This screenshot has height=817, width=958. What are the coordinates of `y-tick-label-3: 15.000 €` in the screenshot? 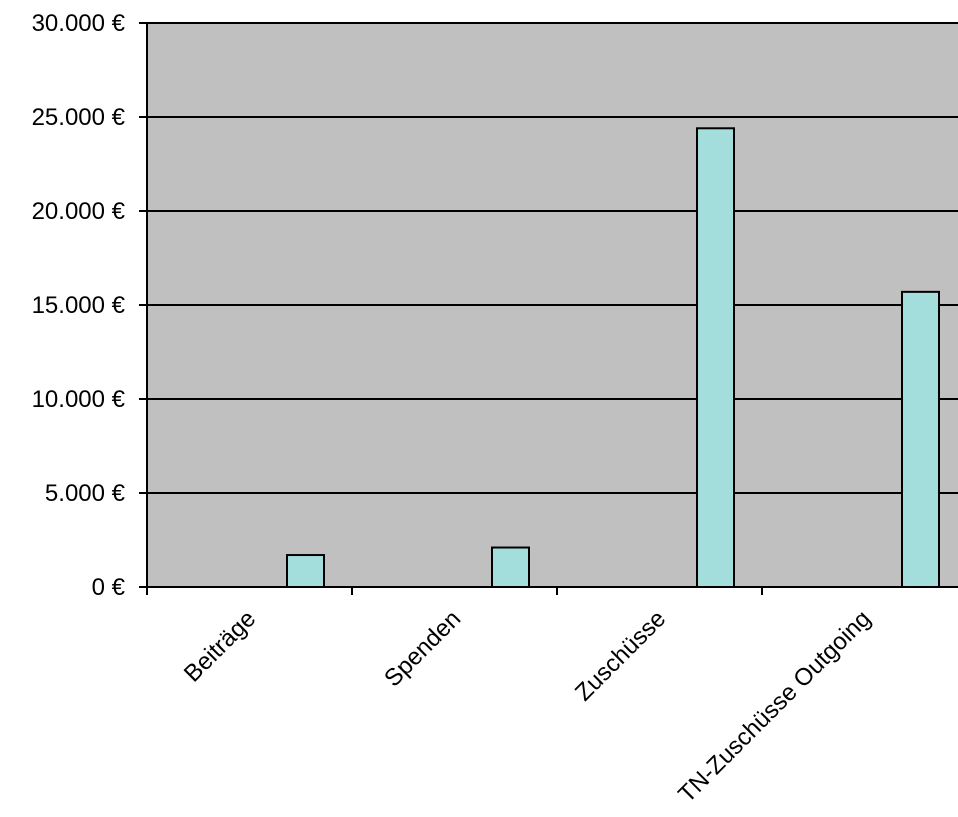 It's located at (79, 305).